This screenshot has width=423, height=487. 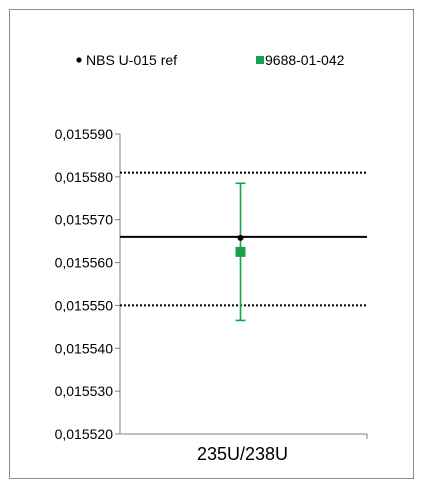 What do you see at coordinates (210, 60) in the screenshot?
I see `legend: NBS U-015 ref 9688-01-042` at bounding box center [210, 60].